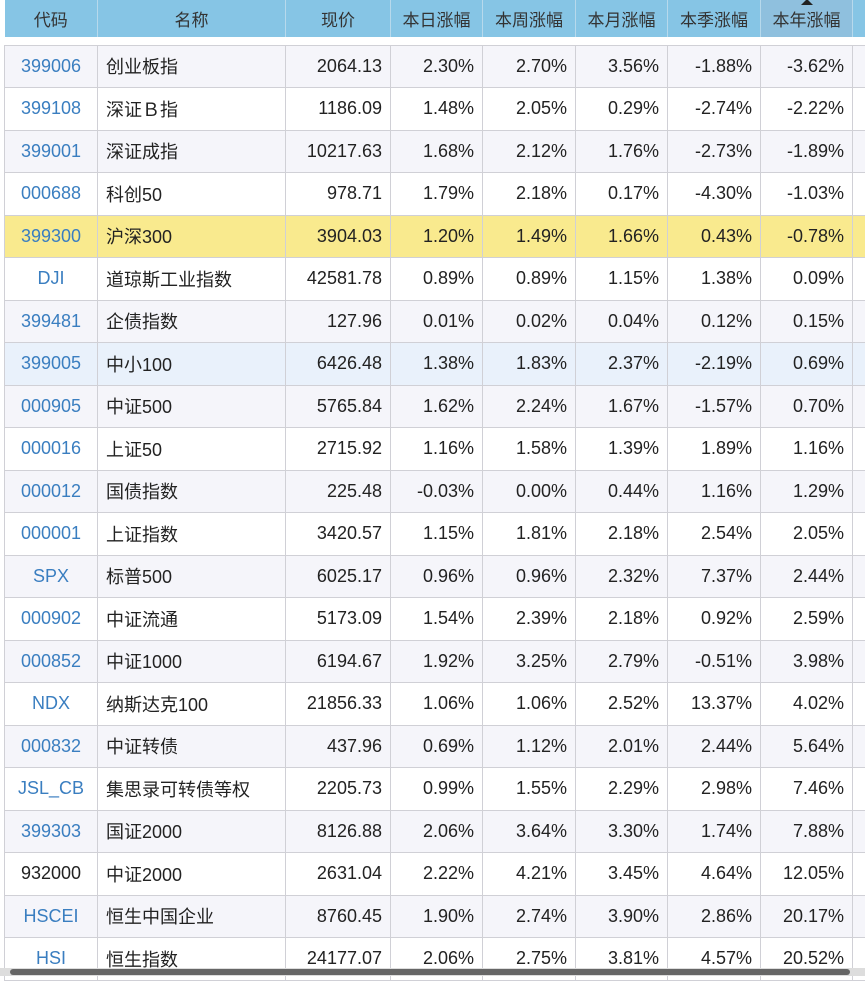 This screenshot has width=865, height=981. I want to click on spacer, so click(435, 41).